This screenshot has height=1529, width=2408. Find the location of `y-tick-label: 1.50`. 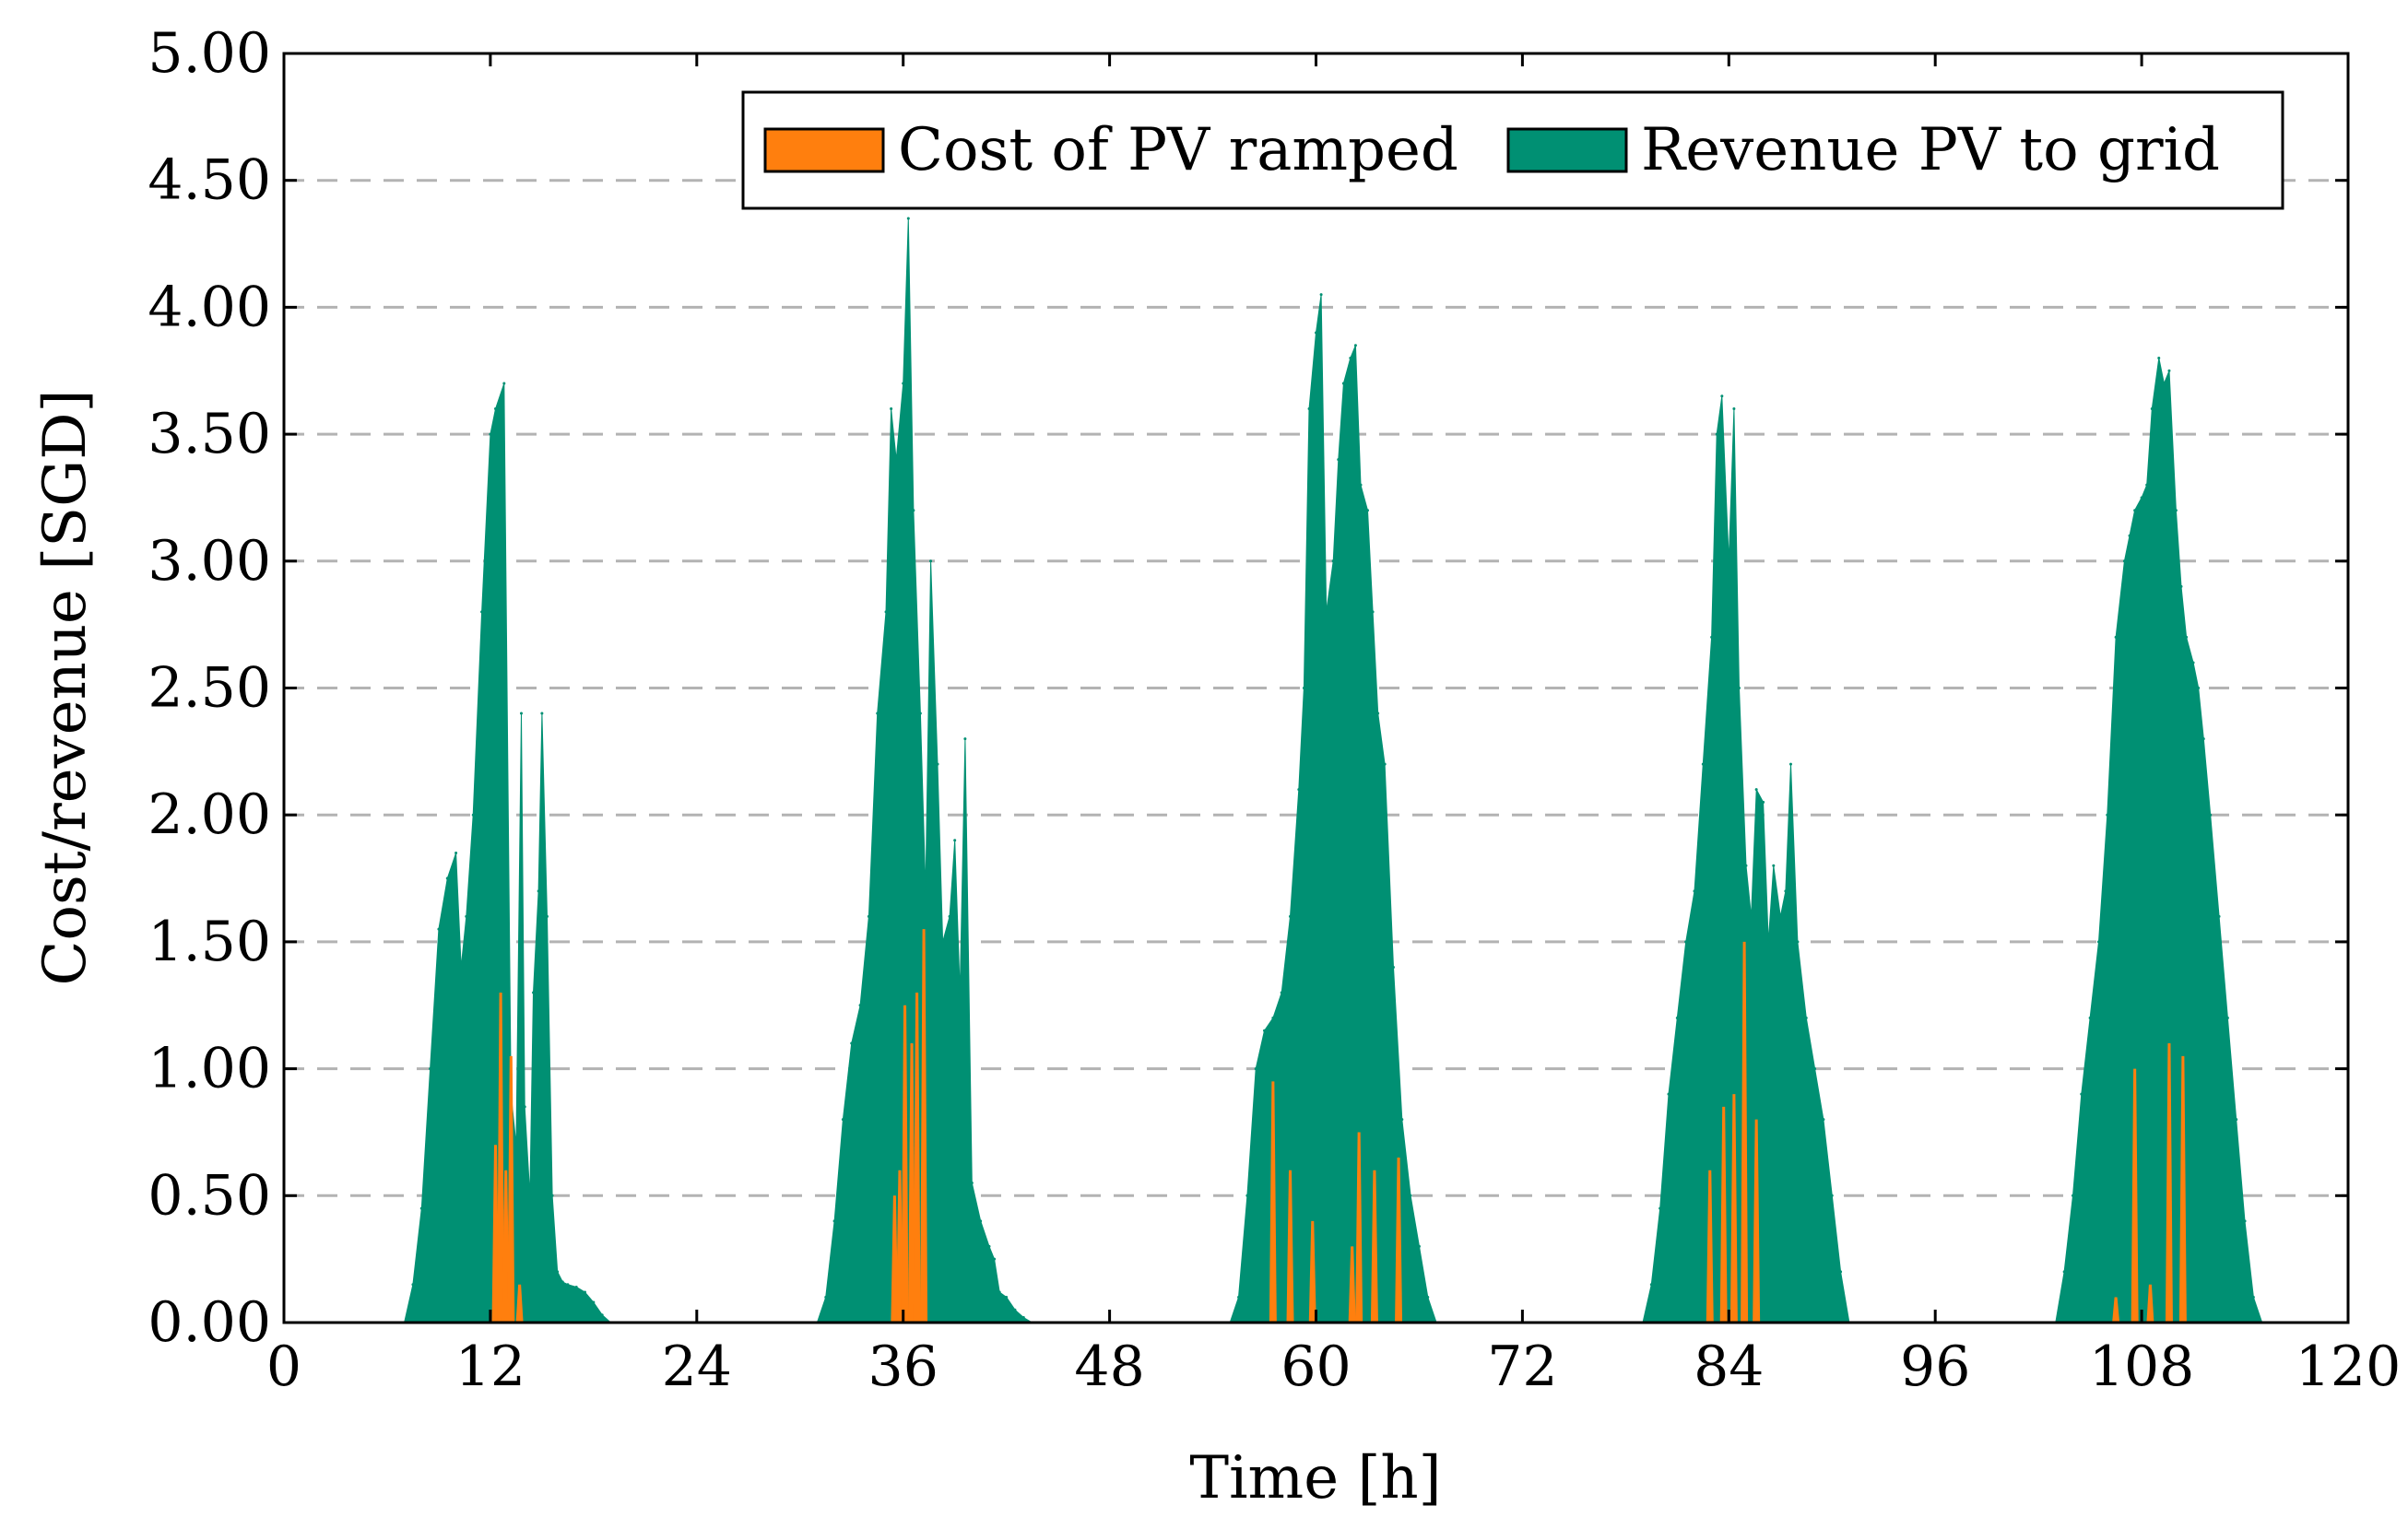

y-tick-label: 1.50 is located at coordinates (209, 942).